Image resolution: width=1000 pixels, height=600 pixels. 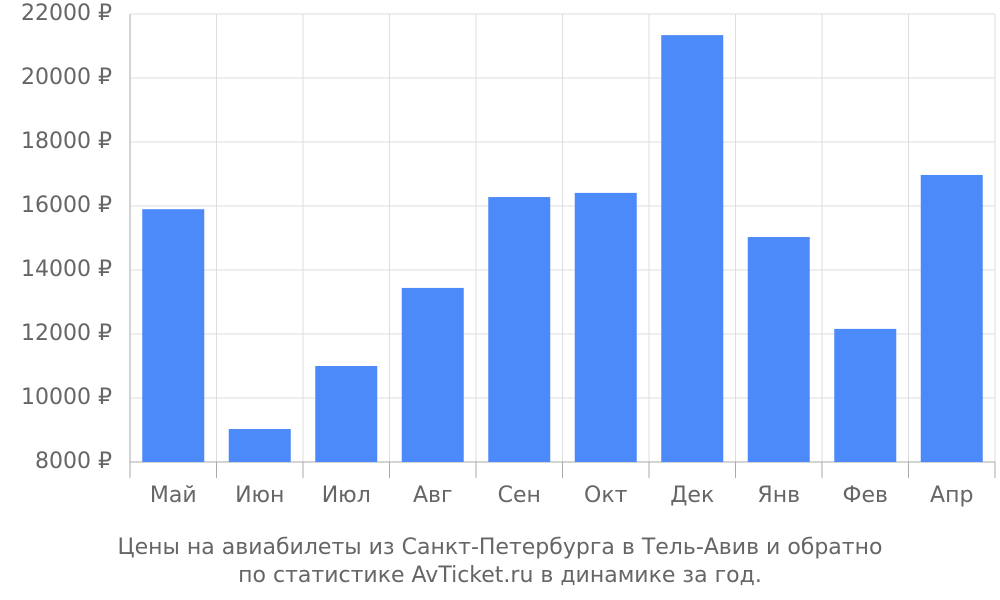 I want to click on x-tick-label: Июн, so click(x=259, y=495).